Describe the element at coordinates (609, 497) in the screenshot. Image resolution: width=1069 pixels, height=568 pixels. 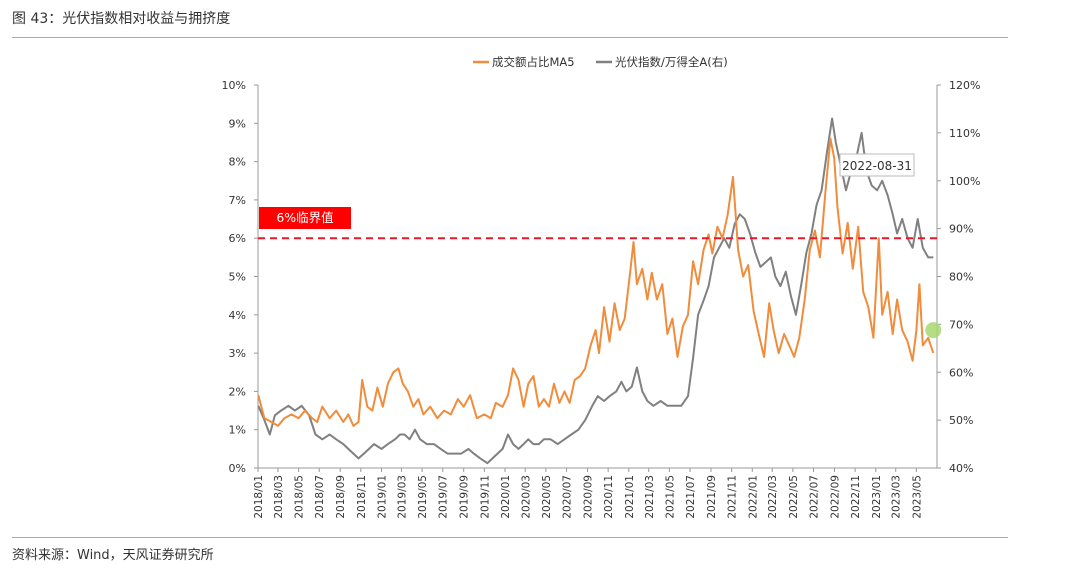
I see `x-tick-label: 2020/11` at that location.